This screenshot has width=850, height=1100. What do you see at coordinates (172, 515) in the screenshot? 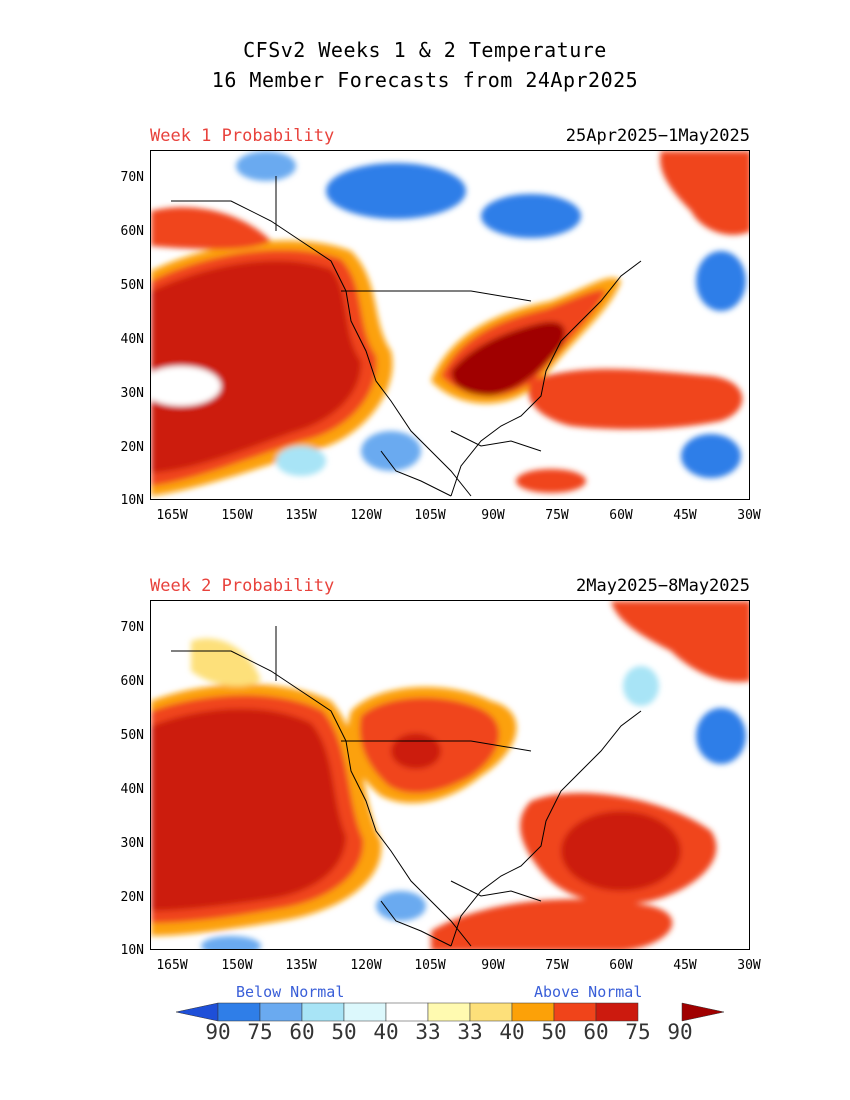
I see `week1-xtick: 165W` at bounding box center [172, 515].